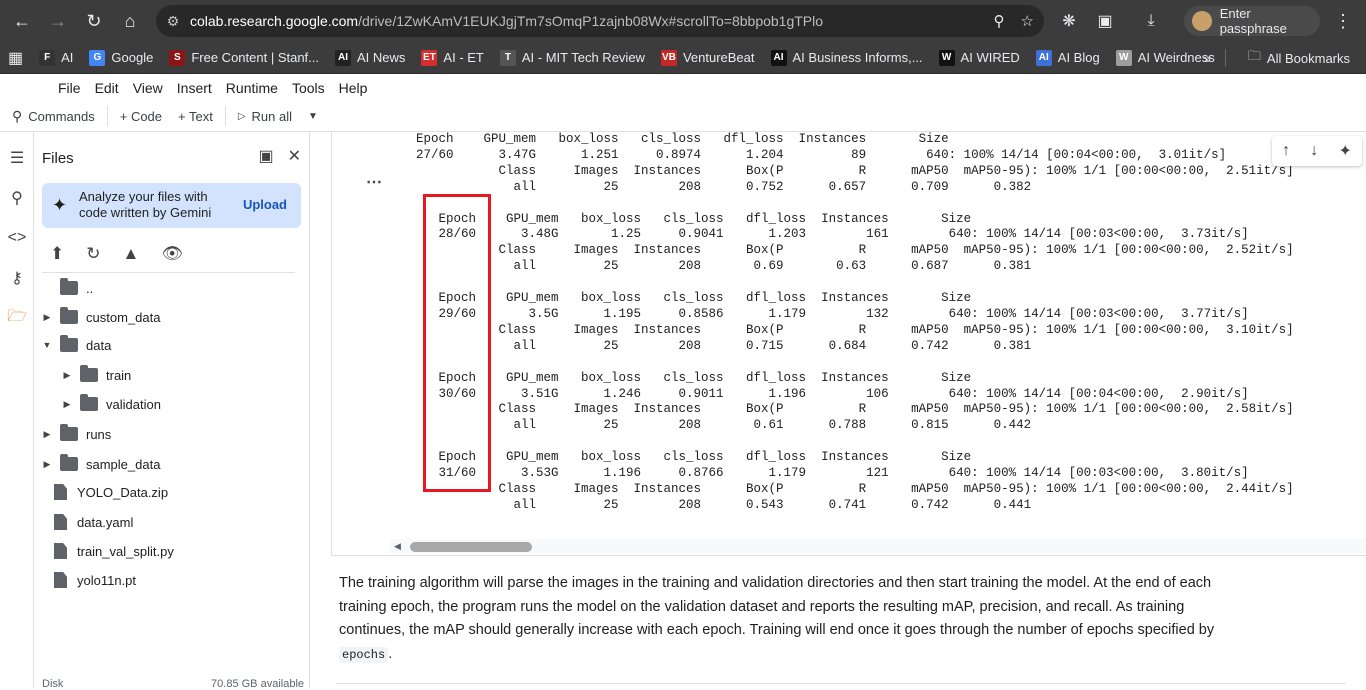  I want to click on tree-folder: ▶ custom_data, so click(100, 317).